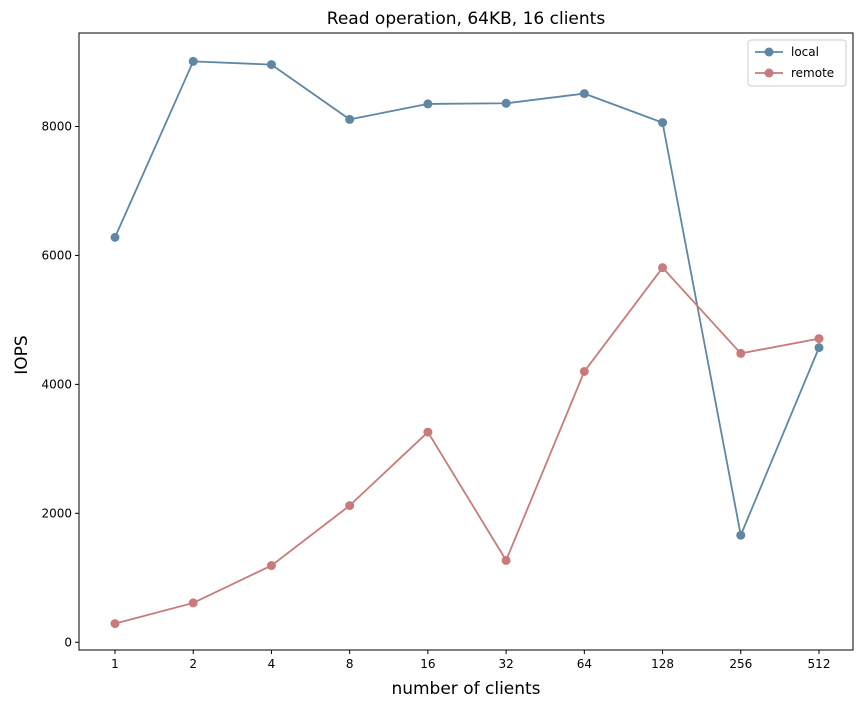 The image size is (864, 707). Describe the element at coordinates (505, 664) in the screenshot. I see `x-tick-label: 32` at that location.